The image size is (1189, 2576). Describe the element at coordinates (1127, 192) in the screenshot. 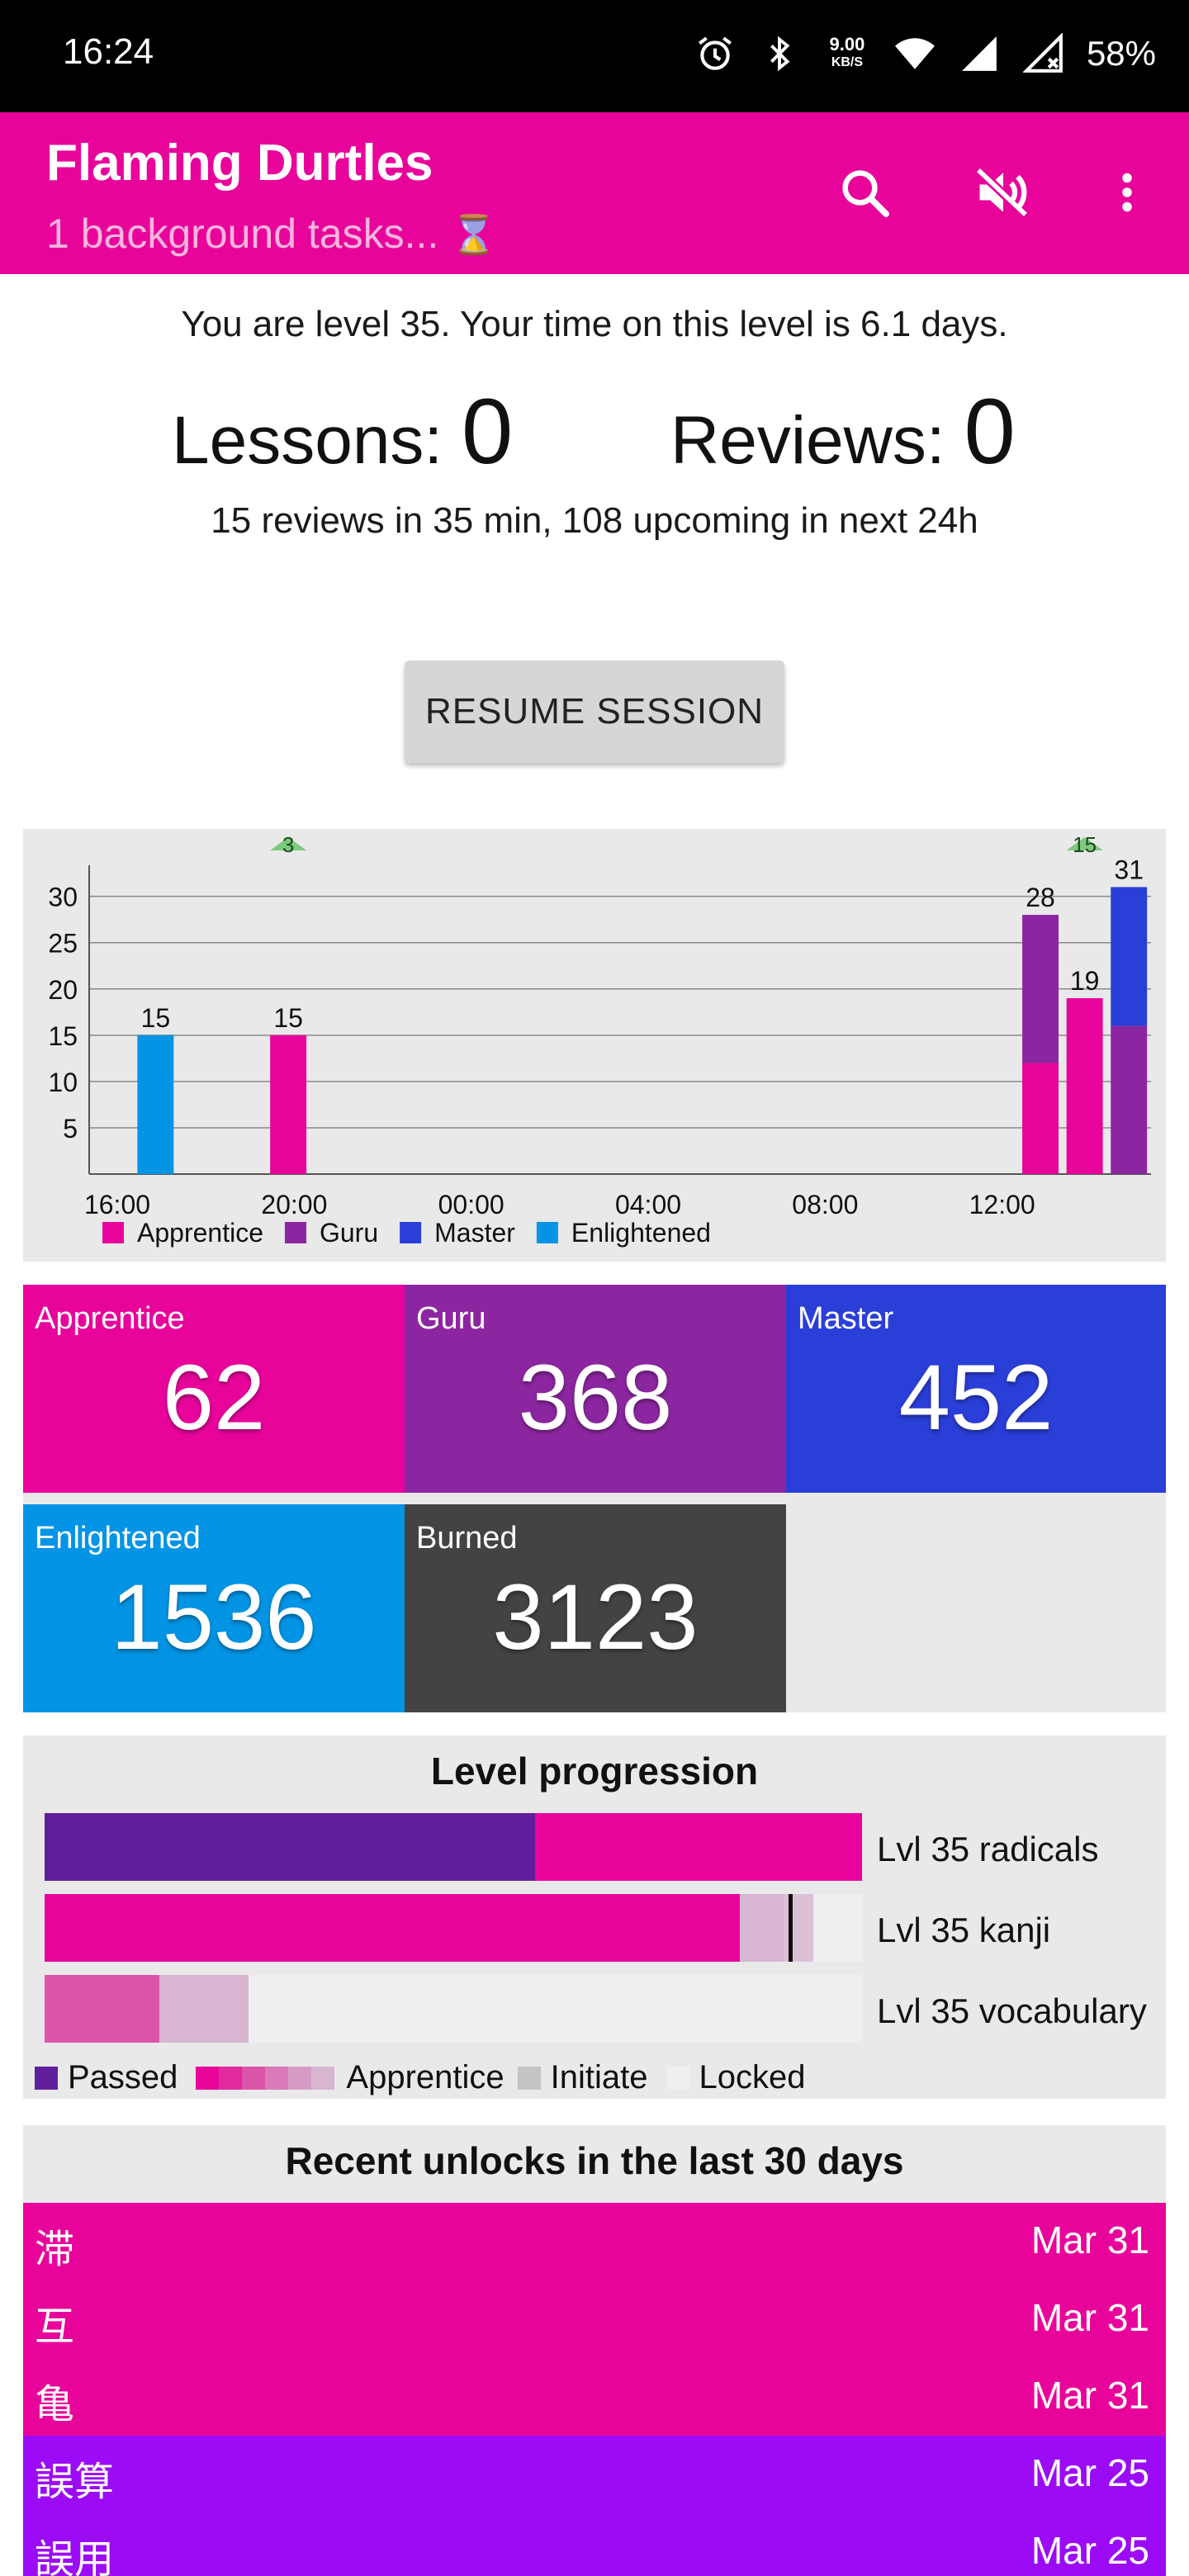

I see `more-options-button` at that location.